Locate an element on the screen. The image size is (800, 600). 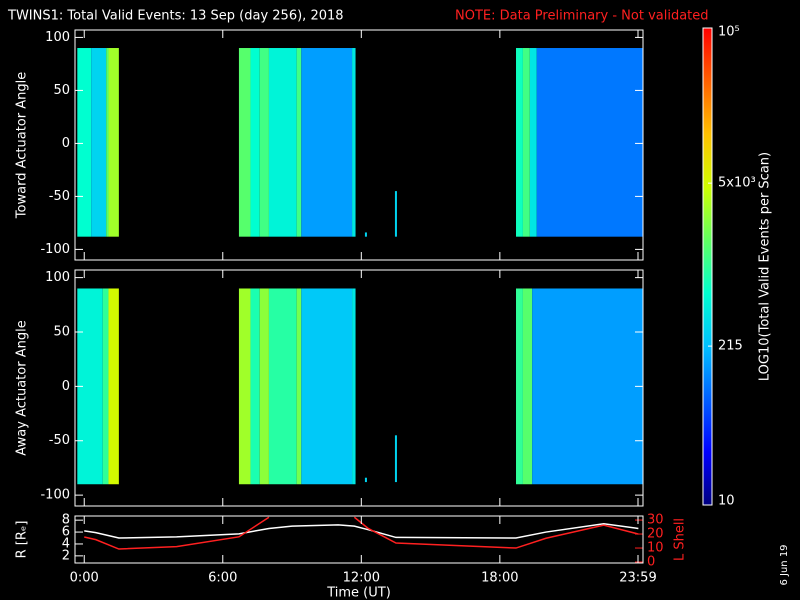
y-axis-label: R [Rₑ] is located at coordinates (22, 540).